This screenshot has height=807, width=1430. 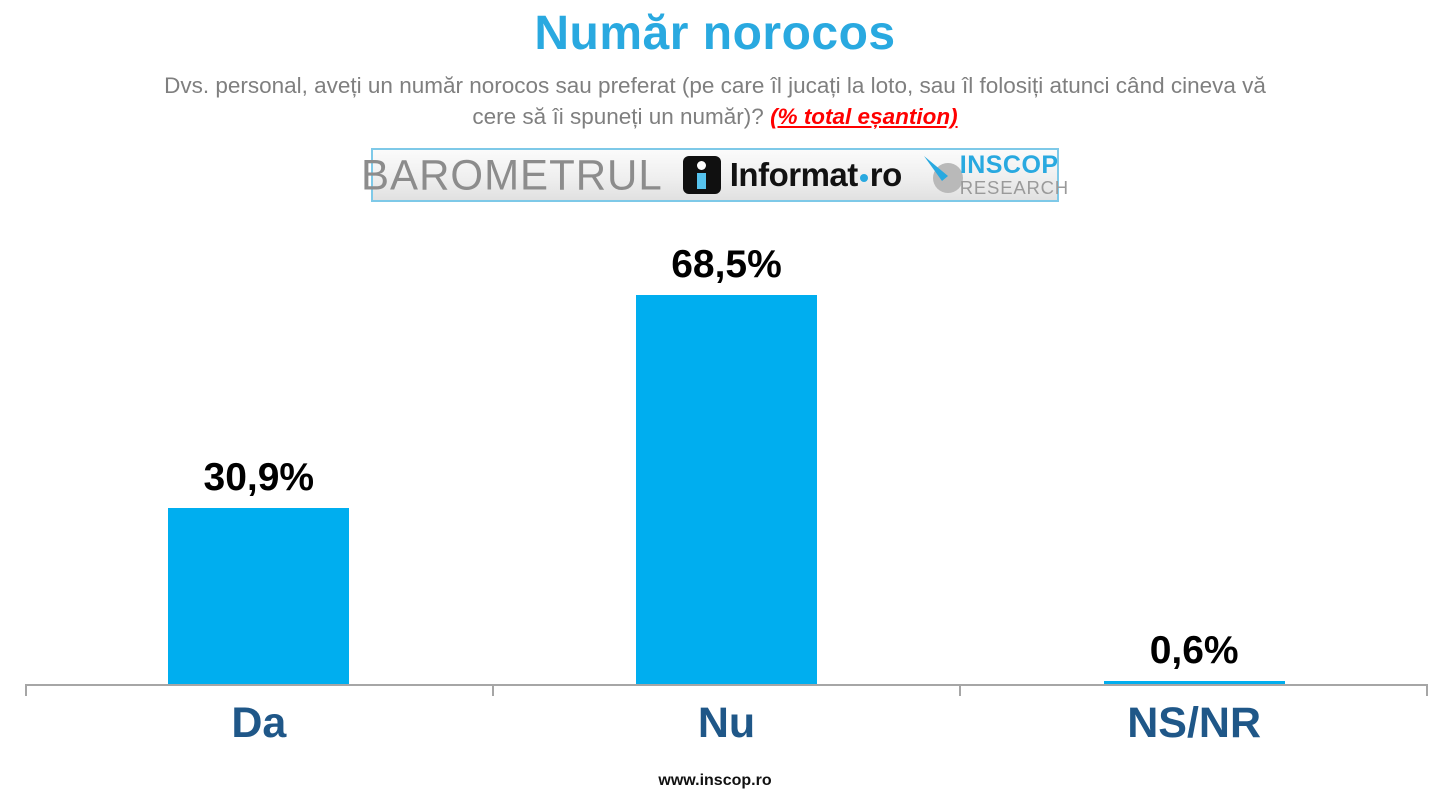 I want to click on informat-i-bar, so click(x=702, y=181).